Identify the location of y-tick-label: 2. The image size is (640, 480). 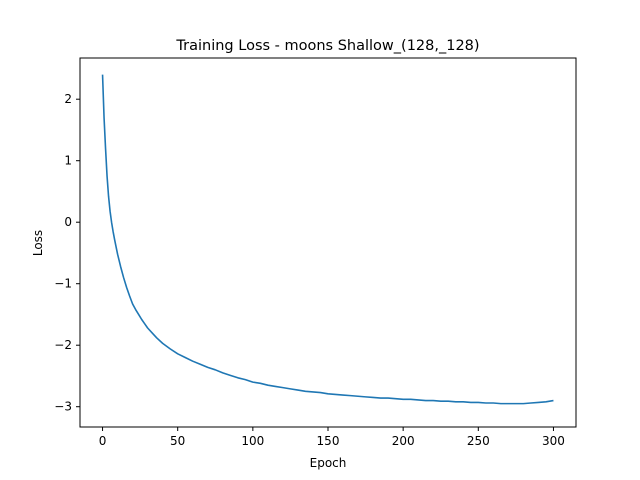
(68, 99).